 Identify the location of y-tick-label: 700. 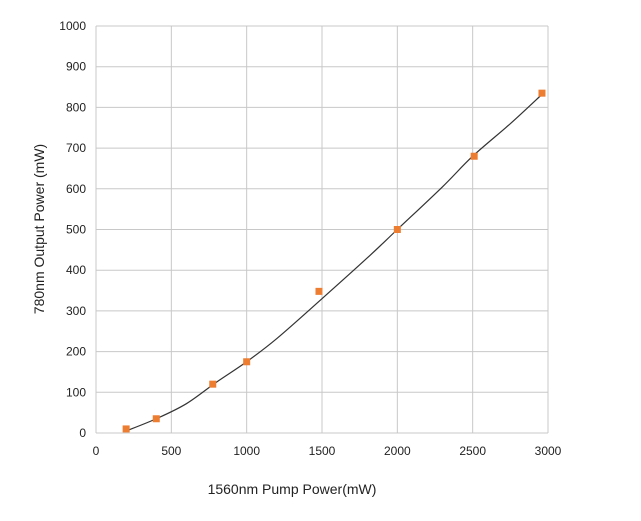
(76, 148).